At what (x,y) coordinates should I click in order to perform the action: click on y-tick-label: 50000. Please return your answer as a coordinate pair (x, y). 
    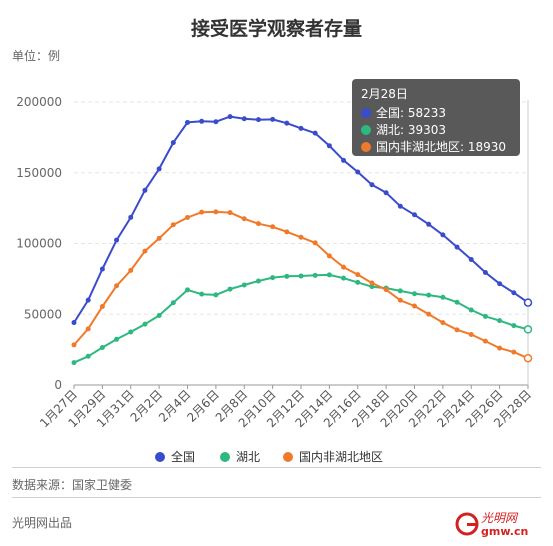
    Looking at the image, I should click on (43, 314).